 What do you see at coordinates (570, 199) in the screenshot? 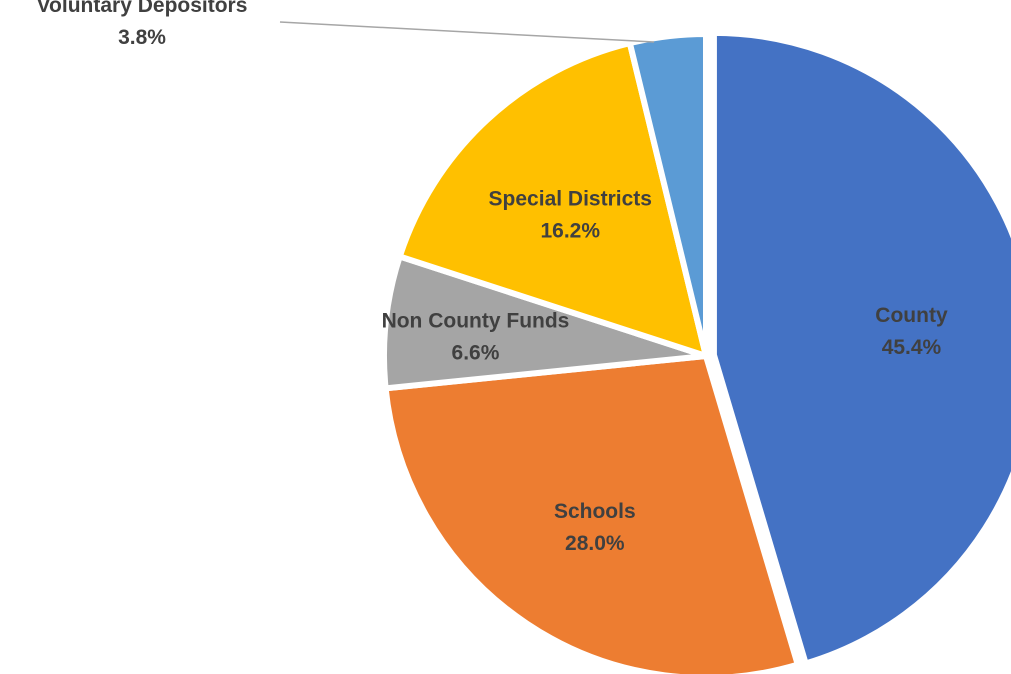
I see `slice-label-name-special-districts: Special Districts` at bounding box center [570, 199].